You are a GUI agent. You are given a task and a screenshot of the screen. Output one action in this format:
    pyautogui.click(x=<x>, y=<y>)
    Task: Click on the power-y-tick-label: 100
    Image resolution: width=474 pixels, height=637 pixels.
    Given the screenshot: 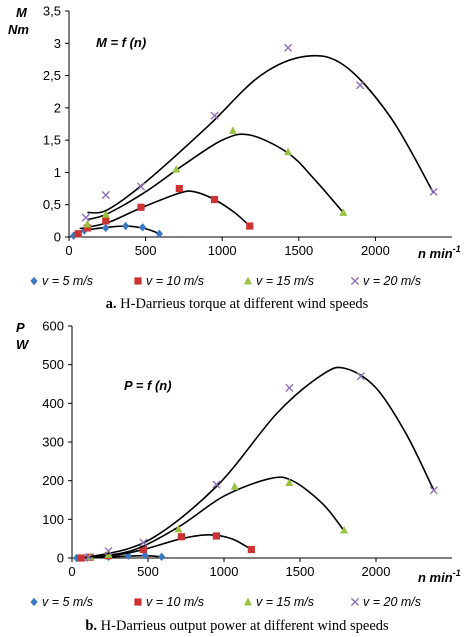 What is the action you would take?
    pyautogui.click(x=53, y=519)
    